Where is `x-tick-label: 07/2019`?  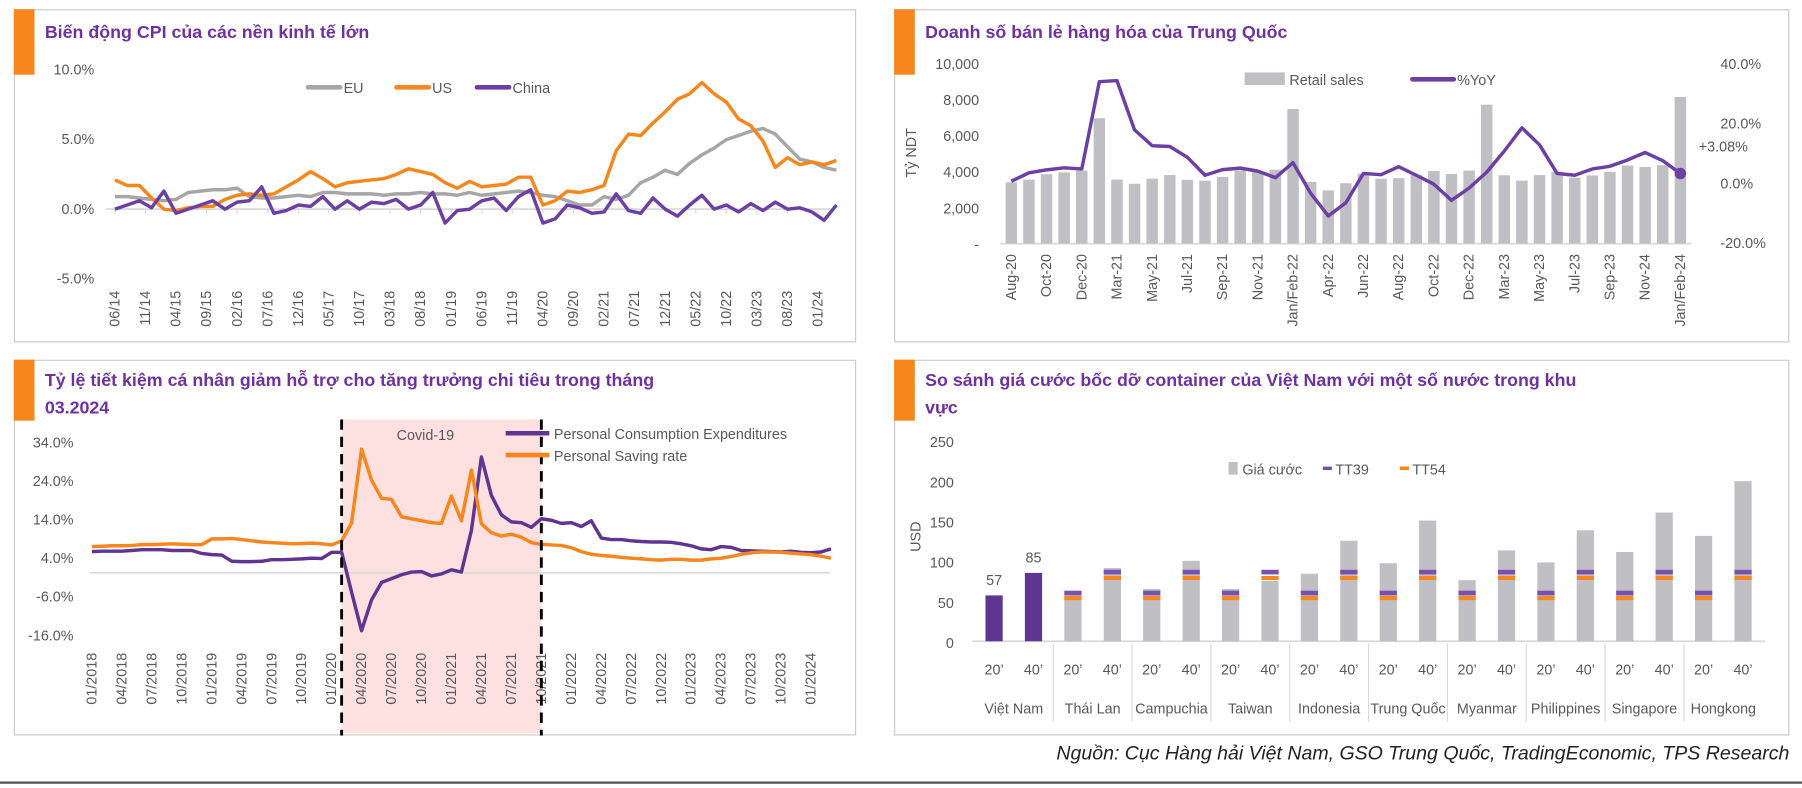 x-tick-label: 07/2019 is located at coordinates (272, 679).